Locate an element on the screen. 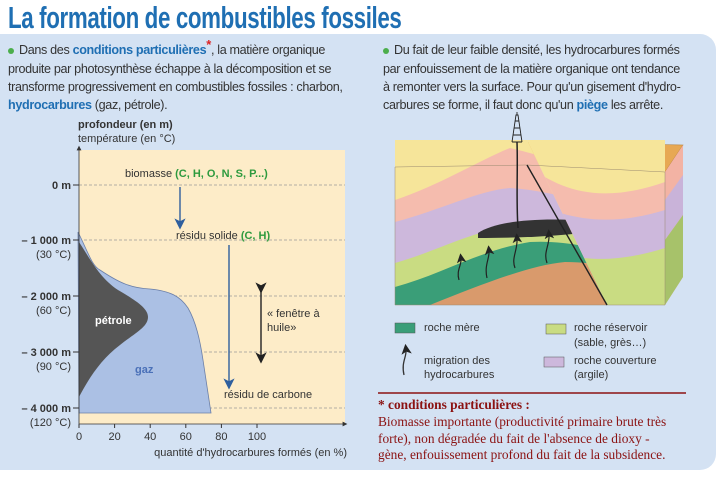 This screenshot has height=478, width=726. y-tick-temperature: (120 °C) is located at coordinates (50, 423).